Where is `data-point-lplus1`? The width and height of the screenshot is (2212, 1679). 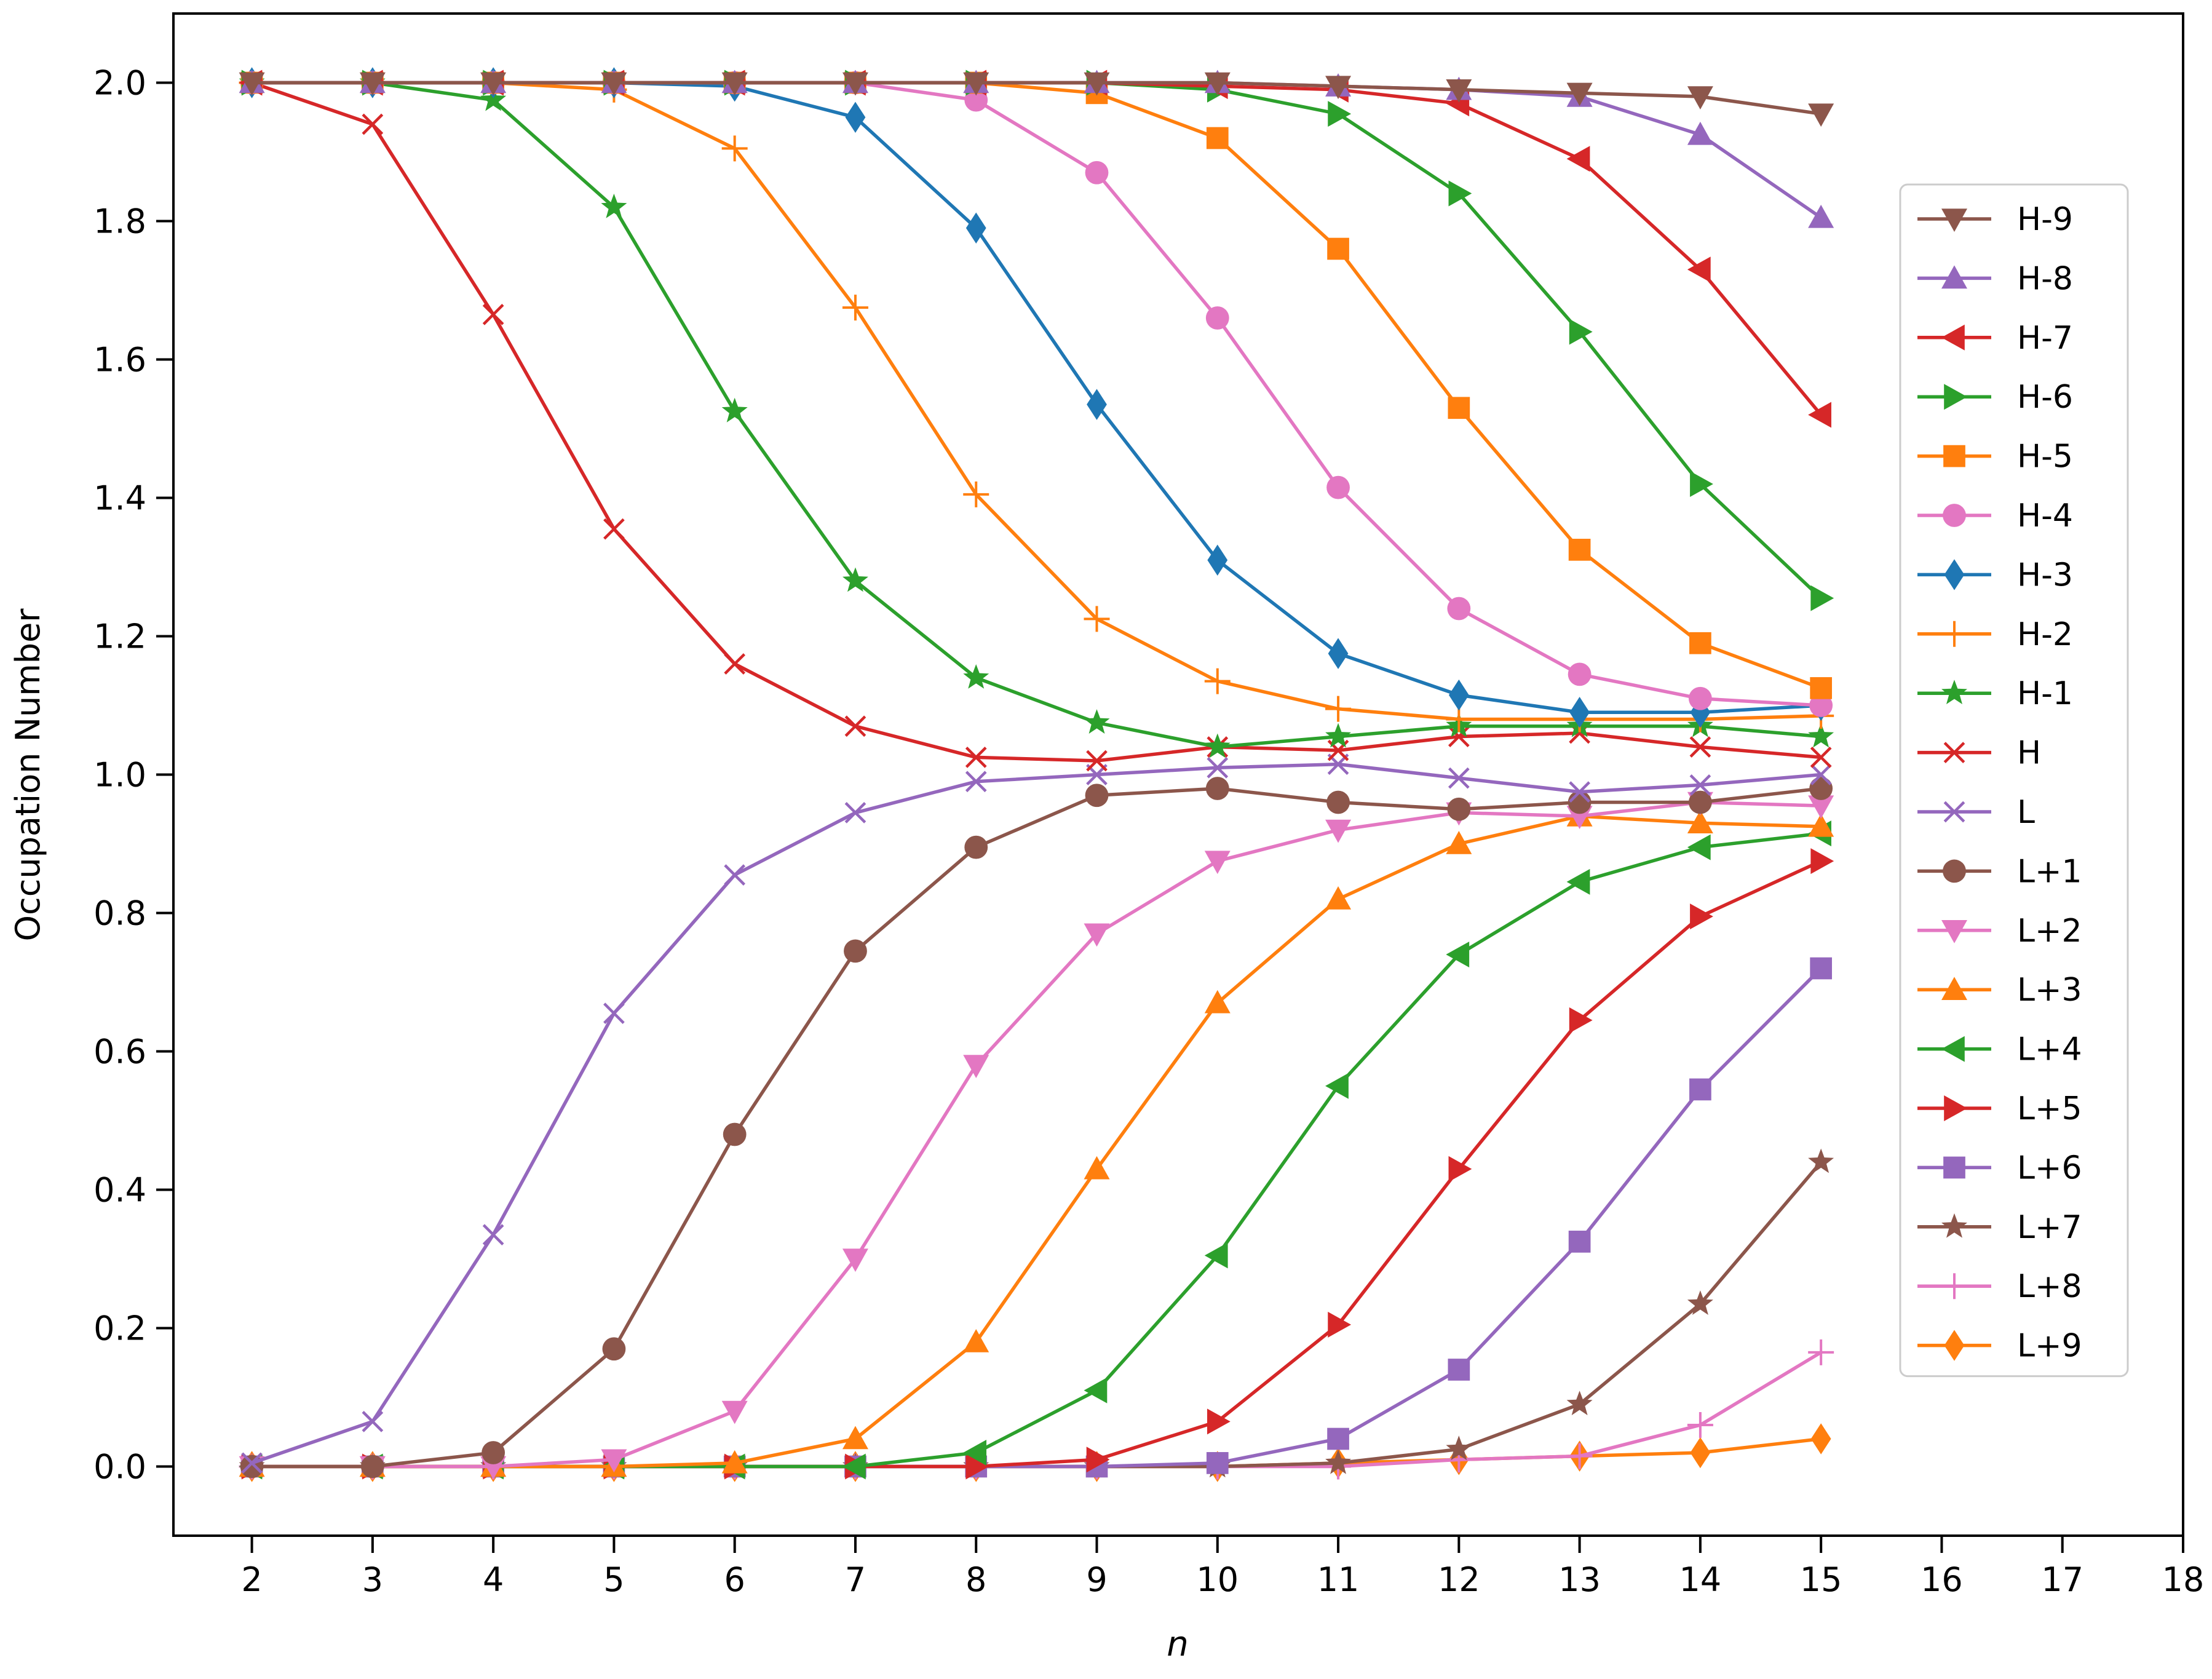
data-point-lplus1 is located at coordinates (1459, 809).